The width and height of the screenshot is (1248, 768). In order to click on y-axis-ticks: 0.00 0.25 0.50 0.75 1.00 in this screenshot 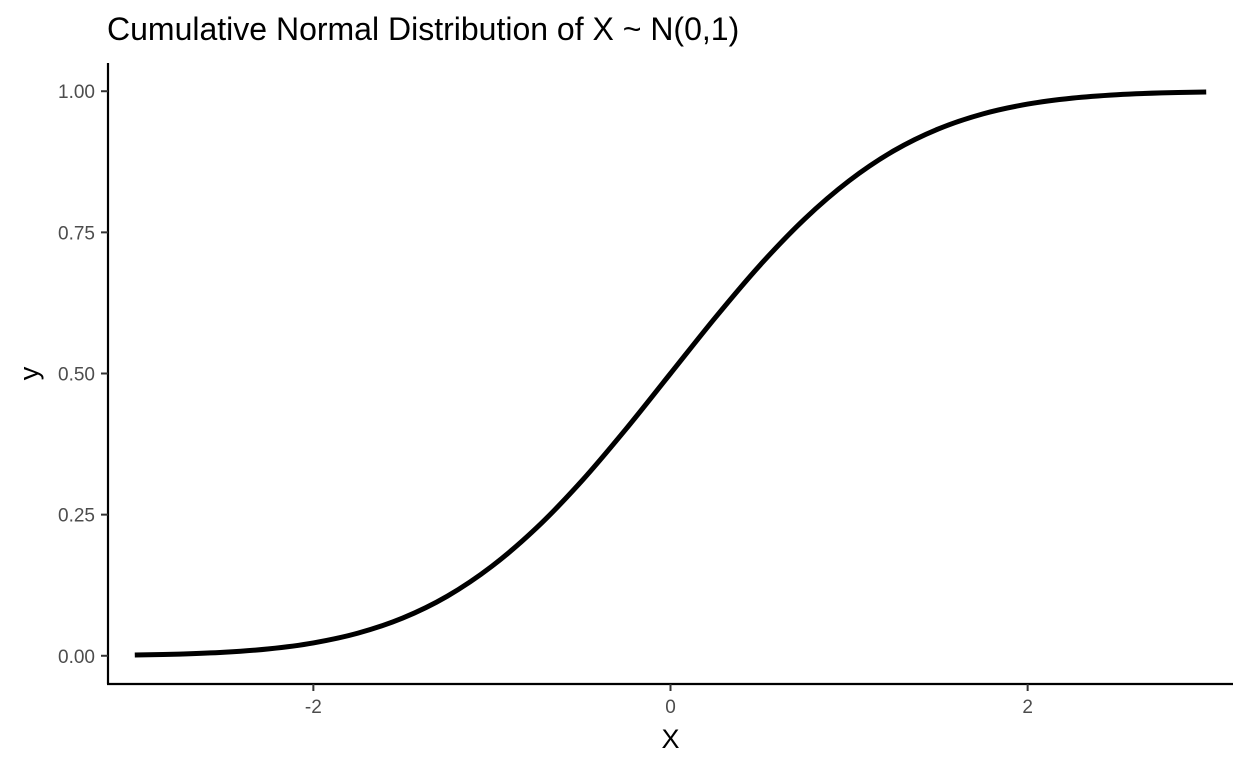, I will do `click(83, 375)`.